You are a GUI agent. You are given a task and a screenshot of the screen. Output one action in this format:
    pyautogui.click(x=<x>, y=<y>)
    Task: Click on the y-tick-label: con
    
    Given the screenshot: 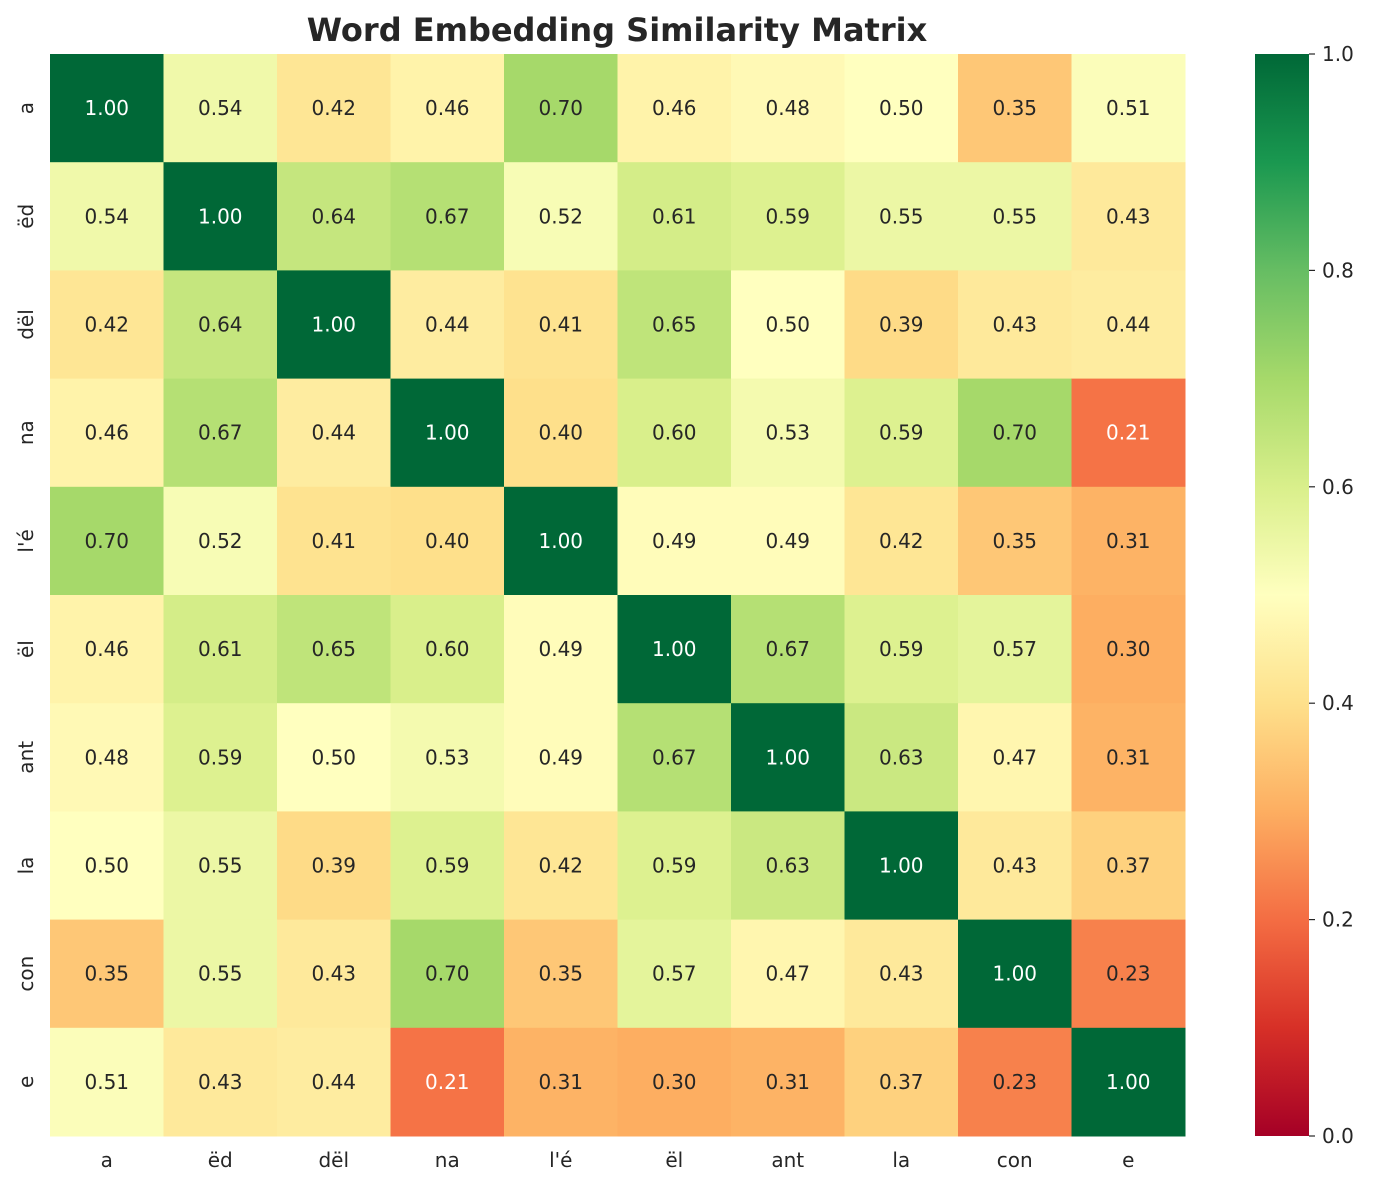 What is the action you would take?
    pyautogui.click(x=26, y=974)
    